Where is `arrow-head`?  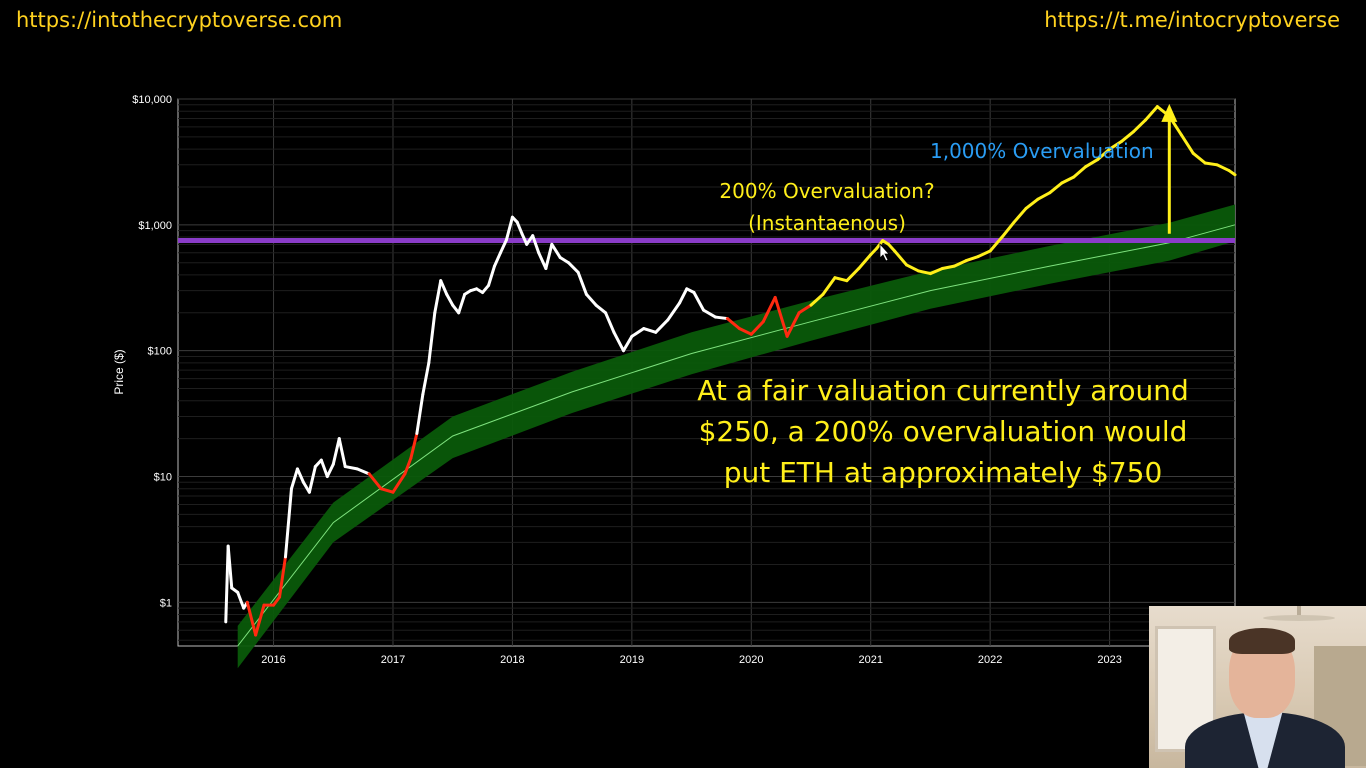
arrow-head is located at coordinates (1169, 112).